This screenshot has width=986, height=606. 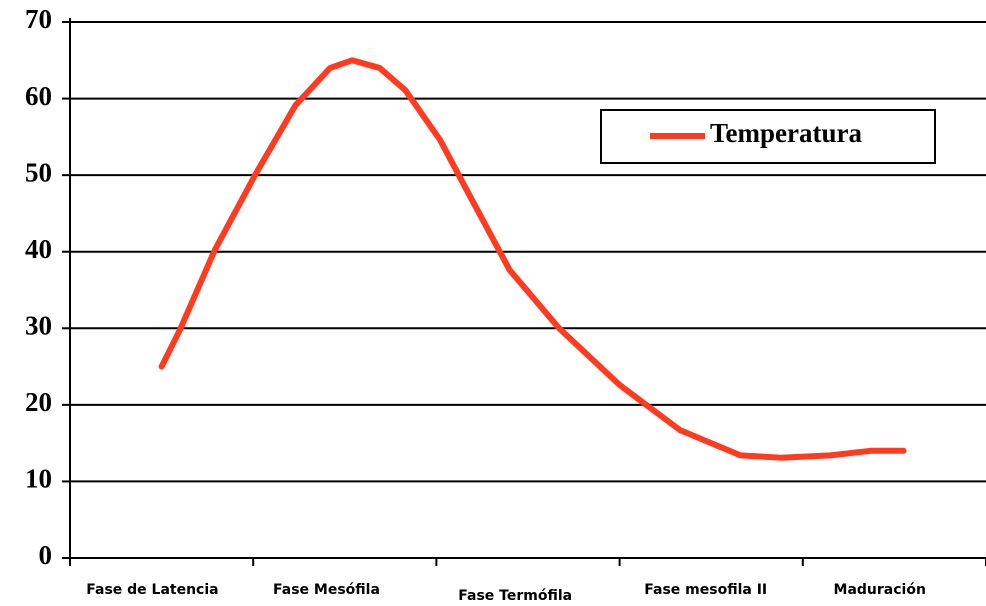 I want to click on y-tick-label: 20, so click(x=38, y=402).